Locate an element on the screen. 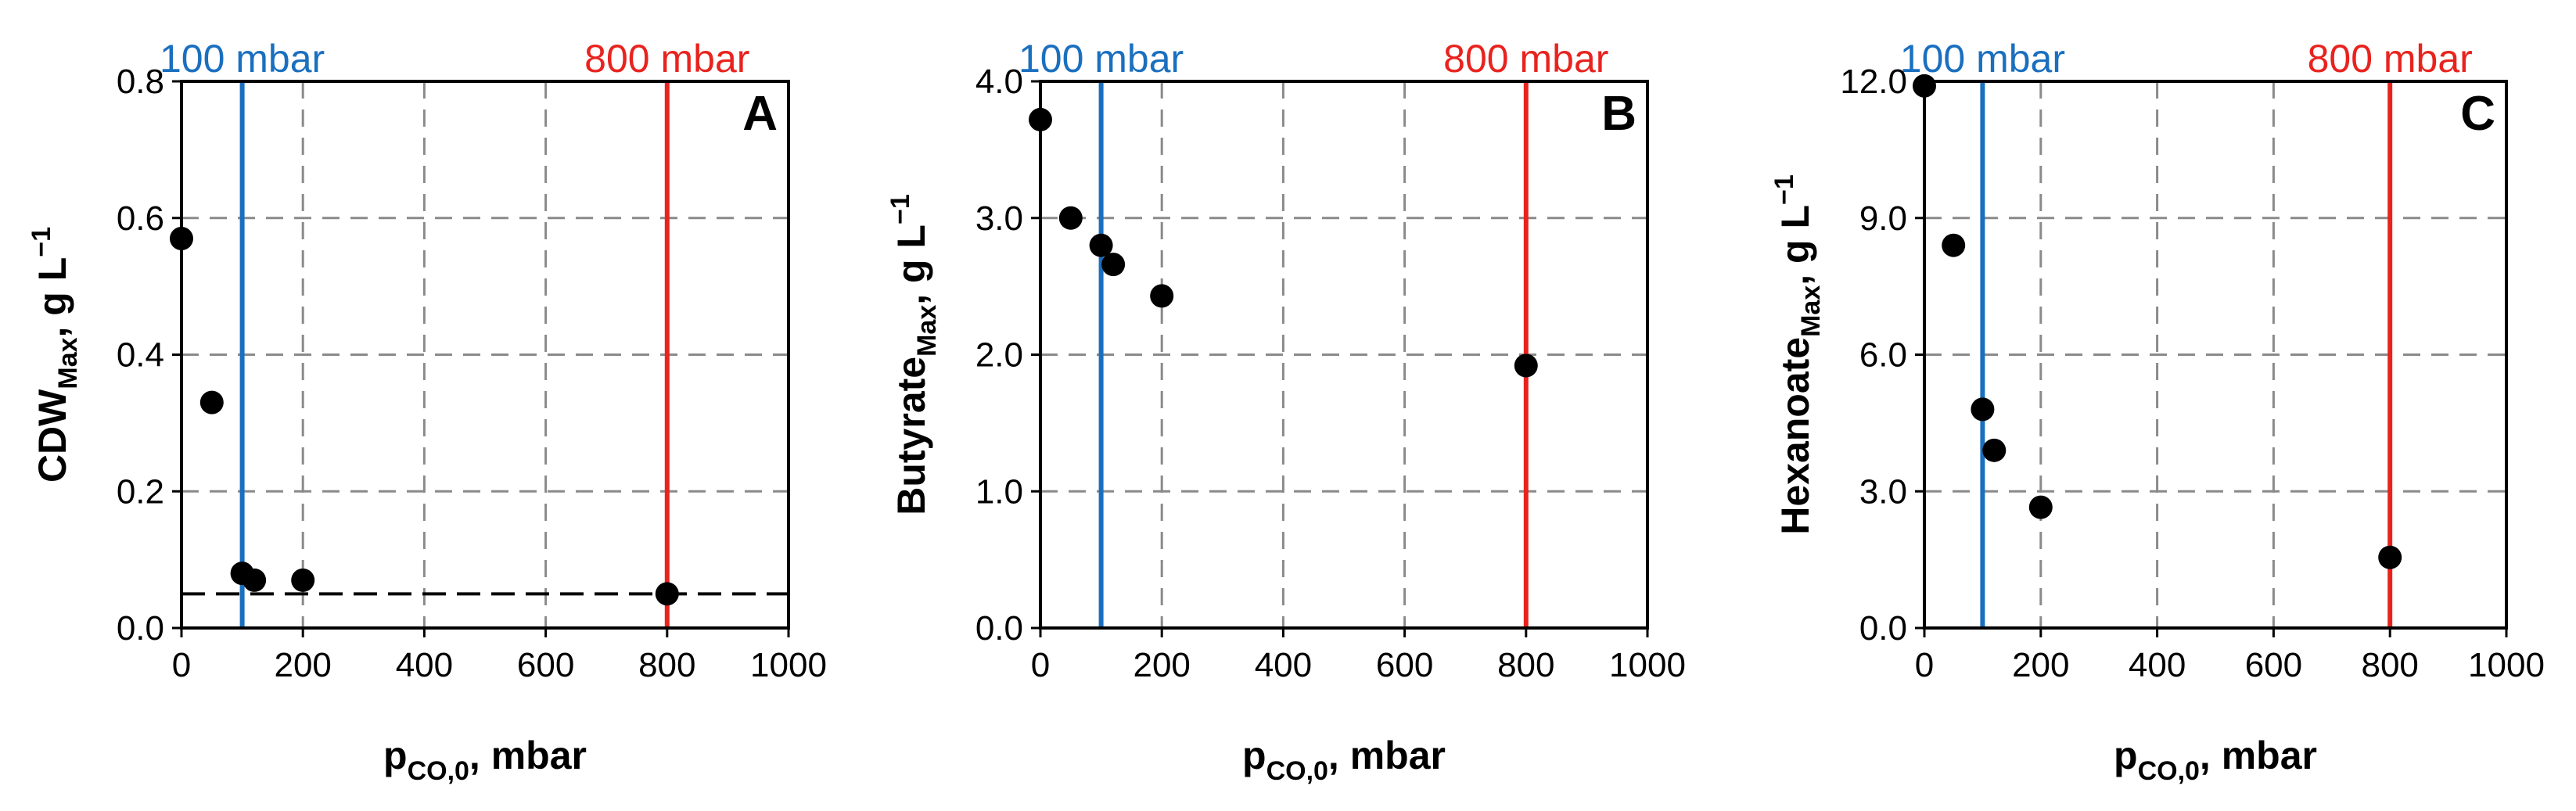 This screenshot has height=811, width=2576. panel-letter: B is located at coordinates (1618, 114).